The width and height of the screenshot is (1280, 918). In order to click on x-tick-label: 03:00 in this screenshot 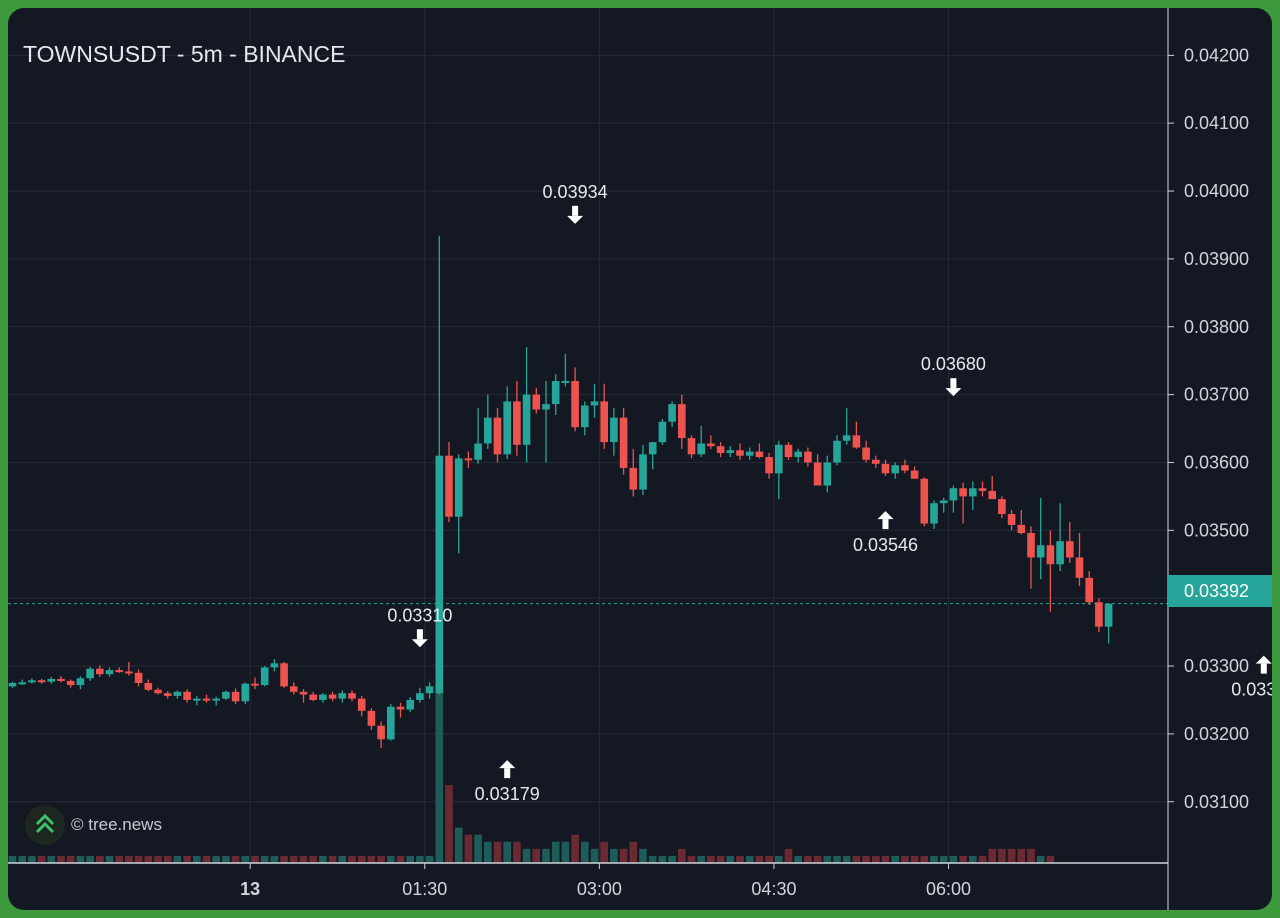, I will do `click(599, 889)`.